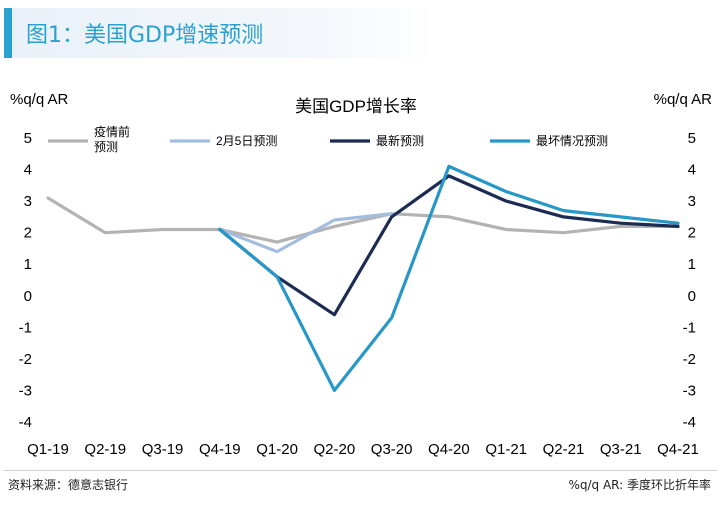 The width and height of the screenshot is (721, 506). I want to click on y-tick-label-right: -1, so click(689, 327).